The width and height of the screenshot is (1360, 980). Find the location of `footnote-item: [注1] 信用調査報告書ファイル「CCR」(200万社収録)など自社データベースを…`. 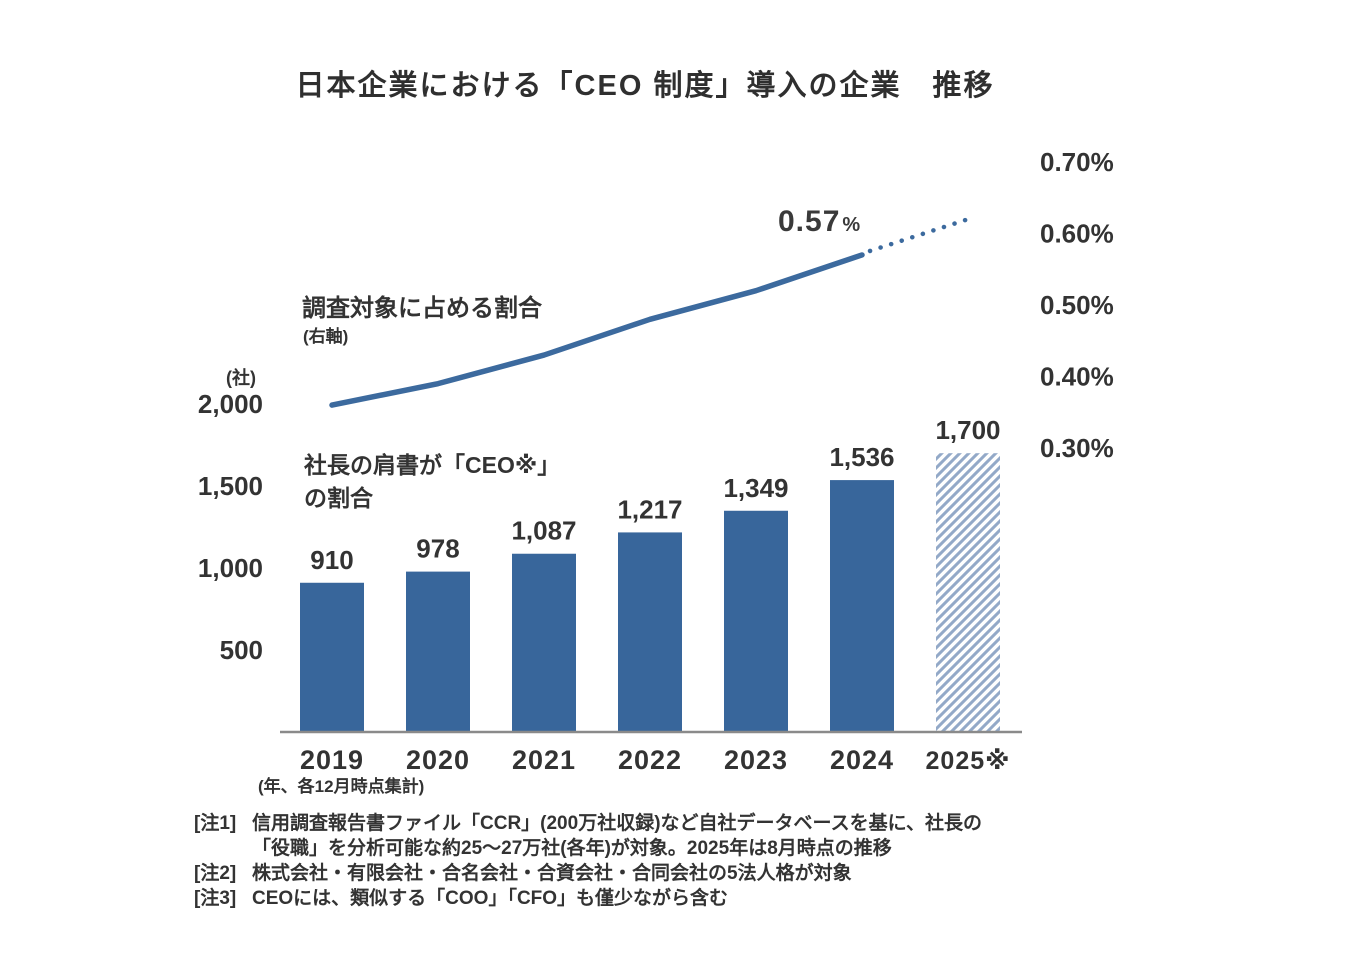

footnote-item: [注1] 信用調査報告書ファイル「CCR」(200万社収録)など自社データベースを… is located at coordinates (588, 836).